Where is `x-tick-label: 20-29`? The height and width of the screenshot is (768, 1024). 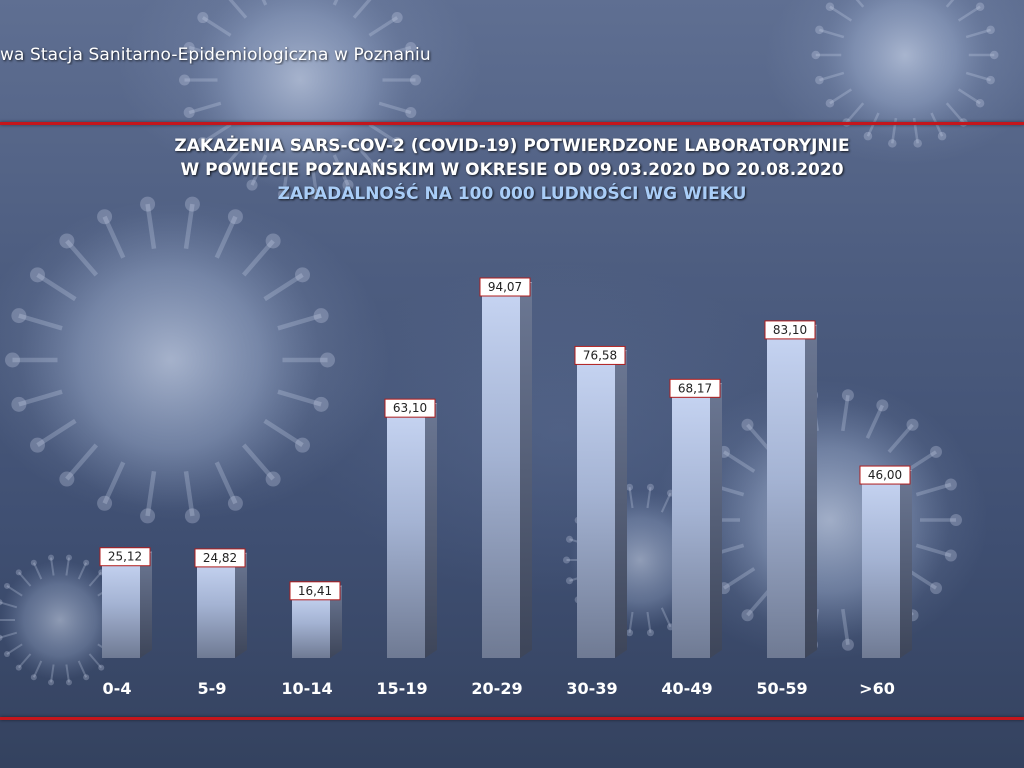 x-tick-label: 20-29 is located at coordinates (496, 688).